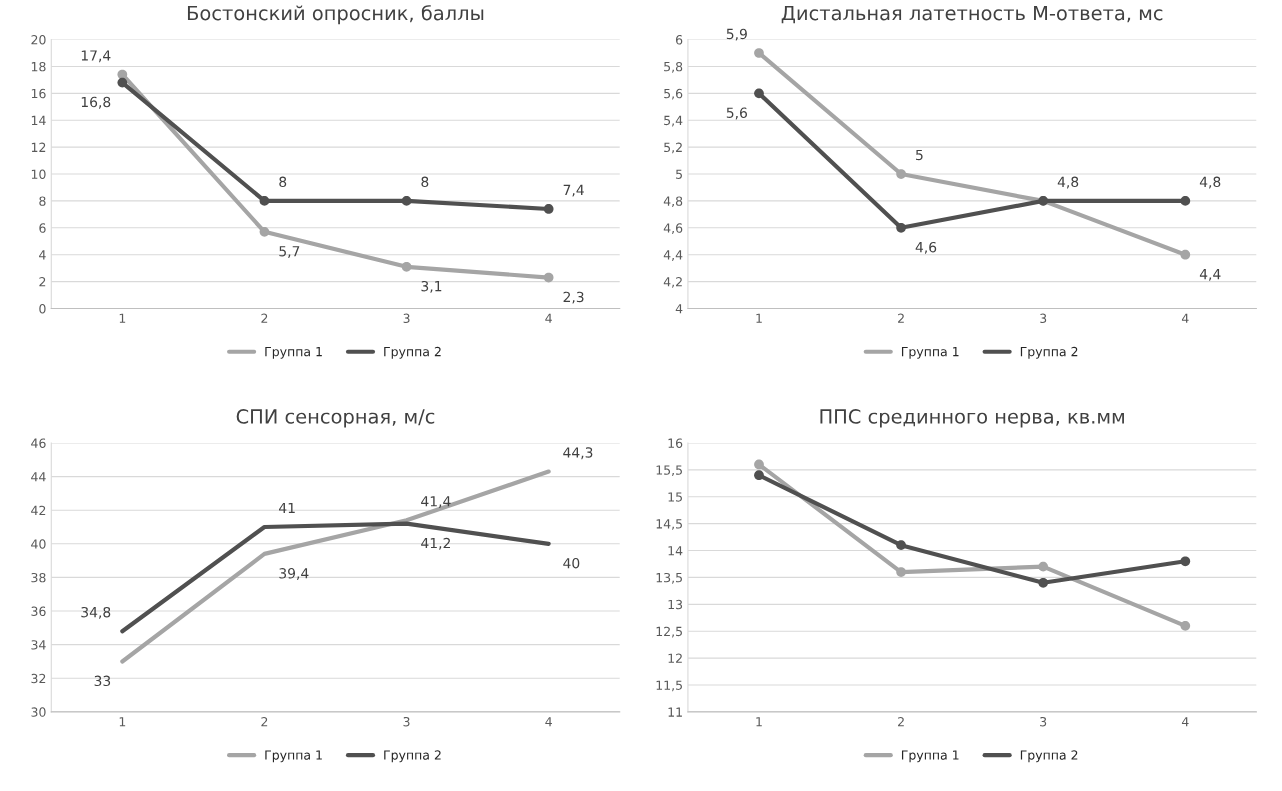 The height and width of the screenshot is (791, 1282). I want to click on y-tick-label: 40, so click(38, 544).